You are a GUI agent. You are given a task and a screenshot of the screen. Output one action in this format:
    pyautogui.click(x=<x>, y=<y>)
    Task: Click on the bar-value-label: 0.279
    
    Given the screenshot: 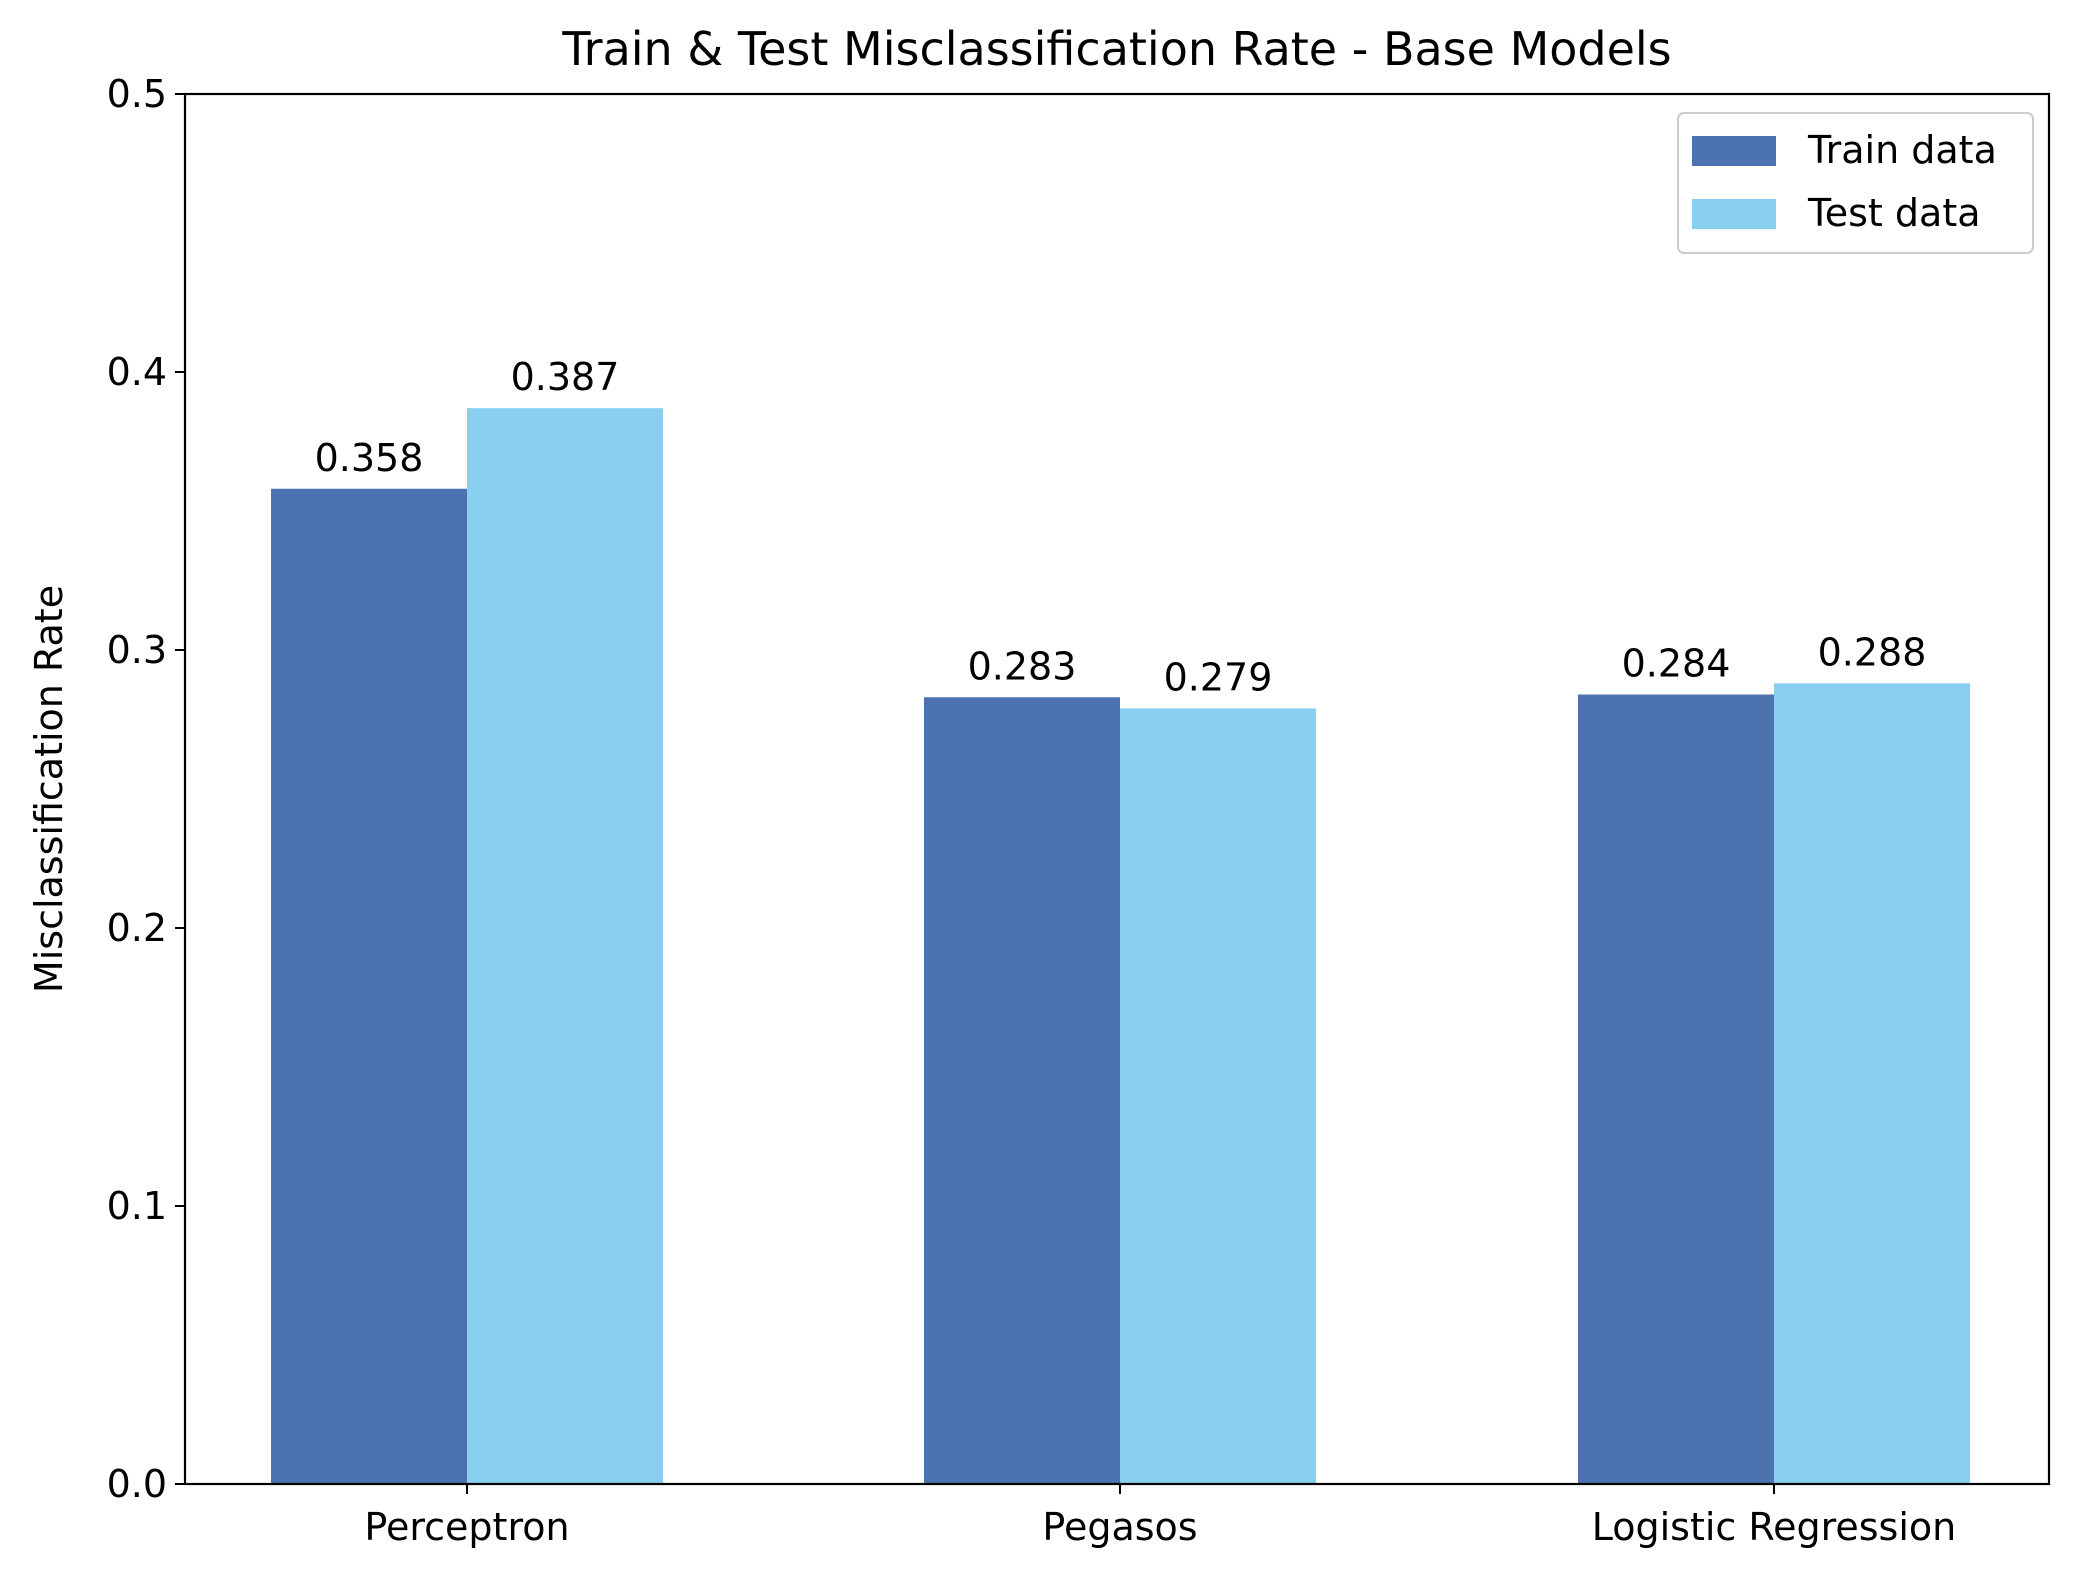 What is the action you would take?
    pyautogui.click(x=1218, y=677)
    